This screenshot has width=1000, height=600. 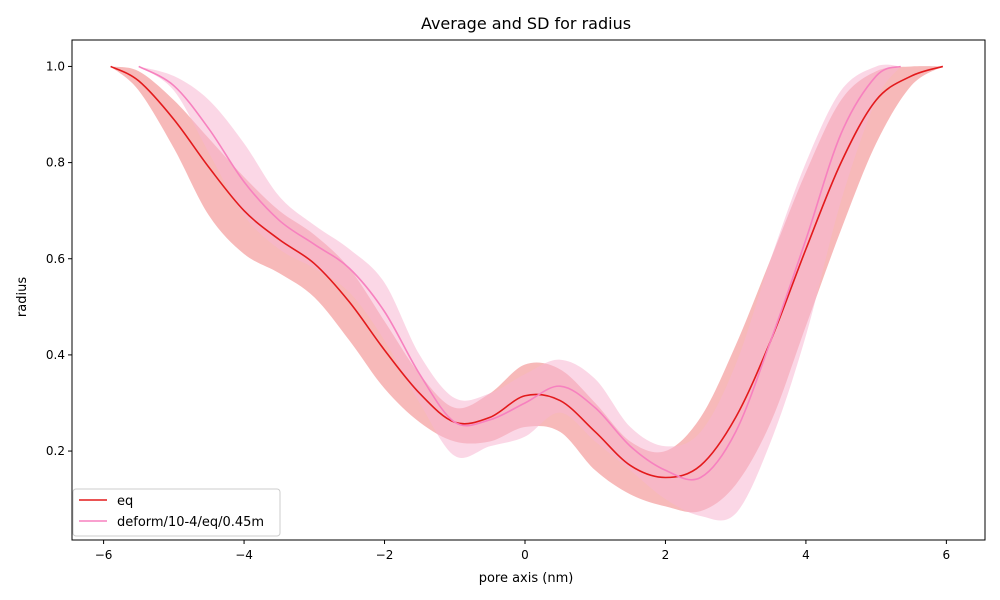 I want to click on chart-title: Average and SD for radius, so click(x=526, y=23).